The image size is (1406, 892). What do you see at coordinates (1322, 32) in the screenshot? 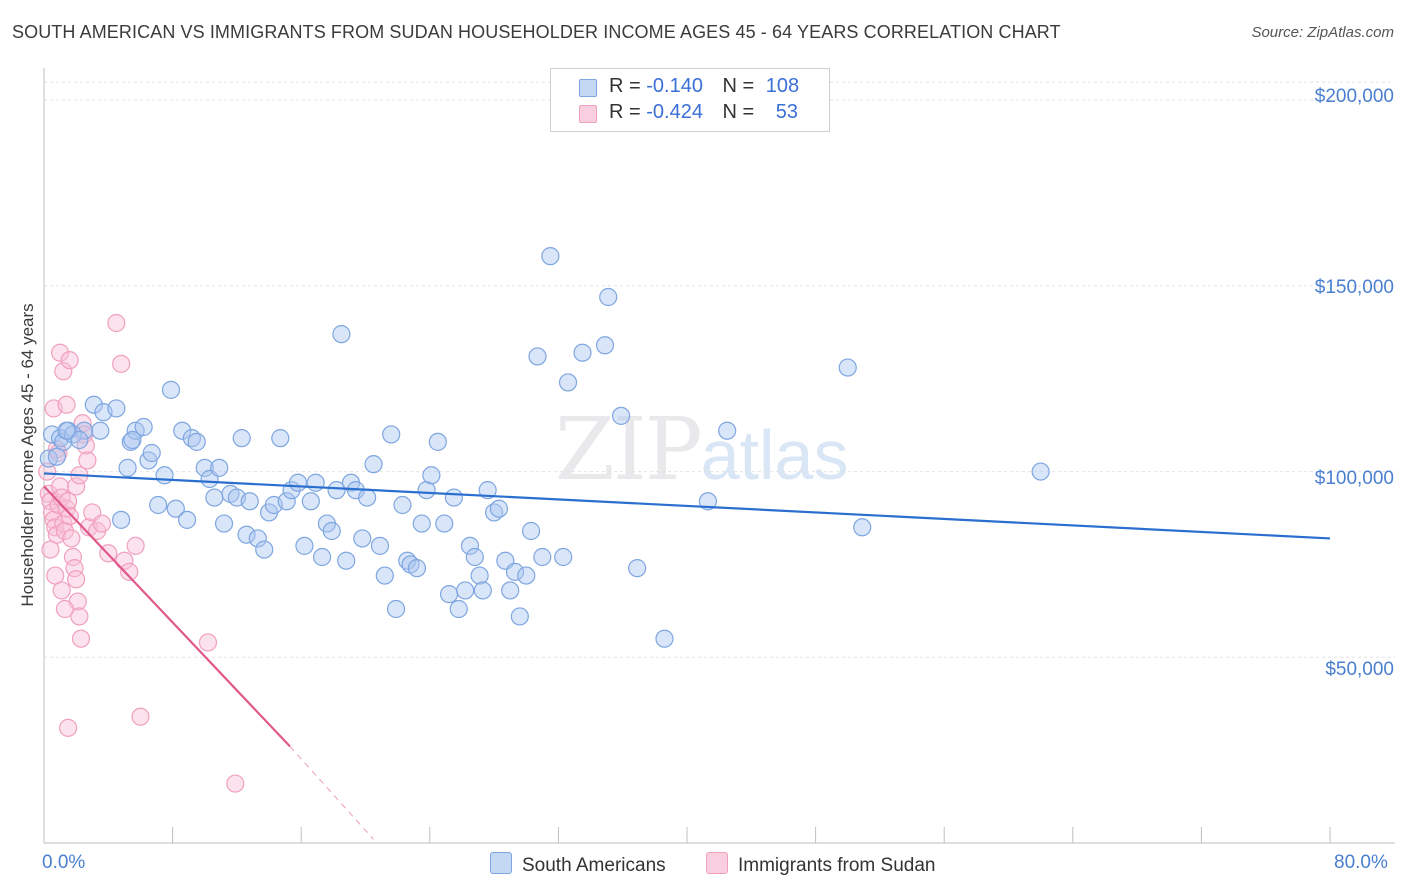
I see `source-label: Source: ZipAtlas.com` at bounding box center [1322, 32].